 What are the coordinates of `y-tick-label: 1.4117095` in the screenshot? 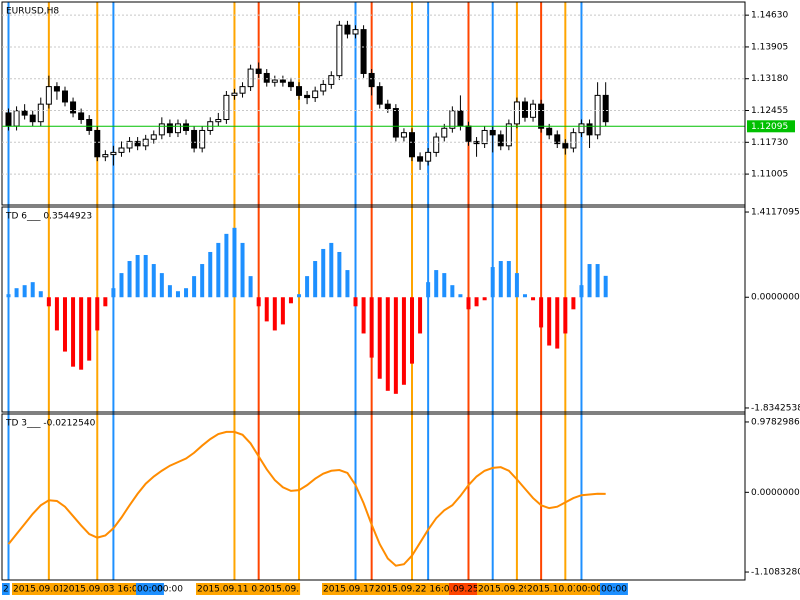 It's located at (775, 213).